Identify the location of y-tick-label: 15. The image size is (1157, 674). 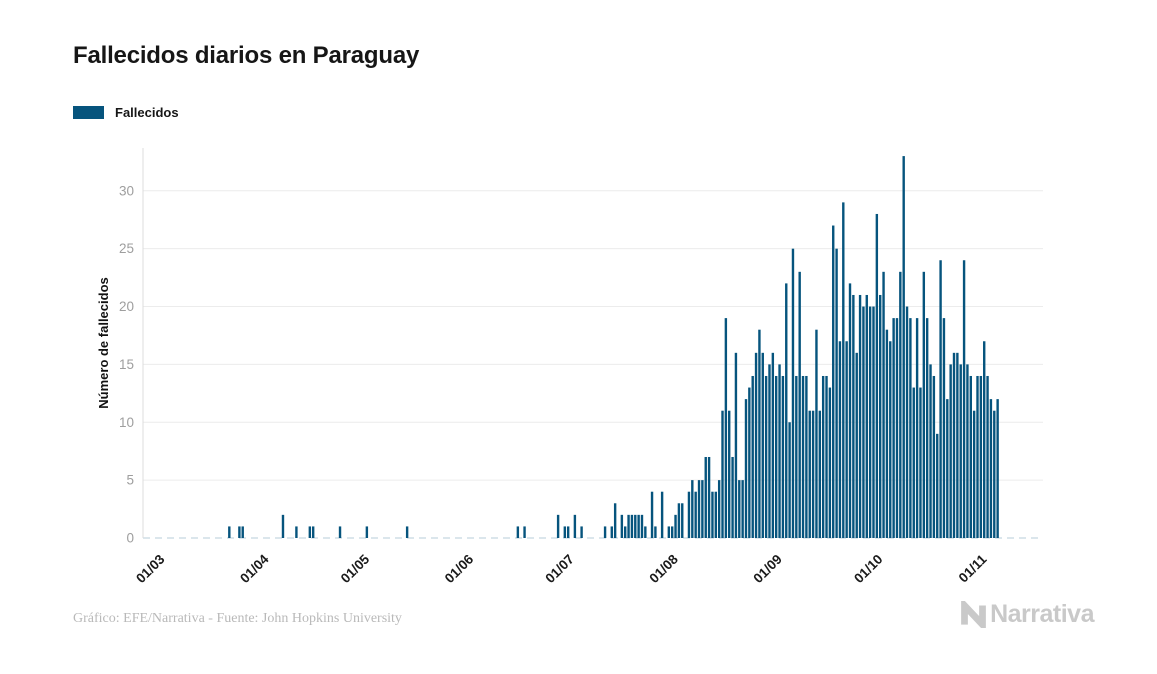
(126, 364).